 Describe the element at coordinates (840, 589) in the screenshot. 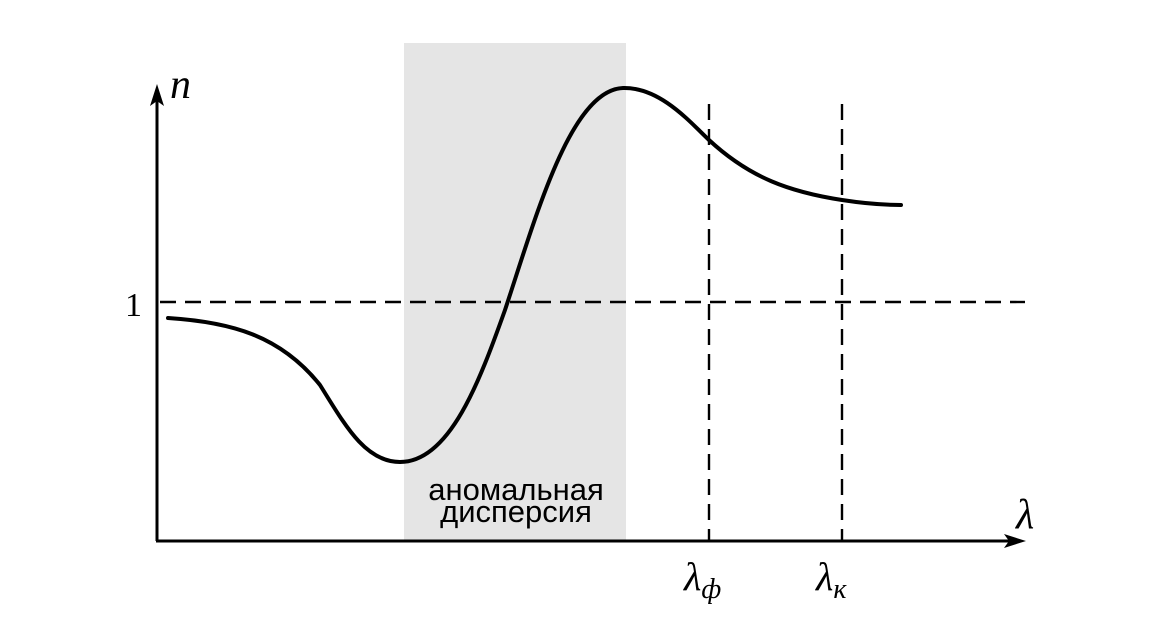

I see `lambda-k-subscript: к` at that location.